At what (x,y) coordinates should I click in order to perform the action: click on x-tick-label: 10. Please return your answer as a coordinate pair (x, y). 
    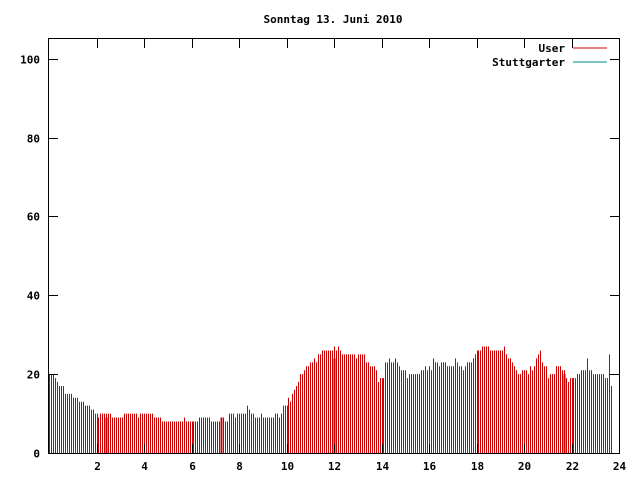
    Looking at the image, I should click on (287, 466).